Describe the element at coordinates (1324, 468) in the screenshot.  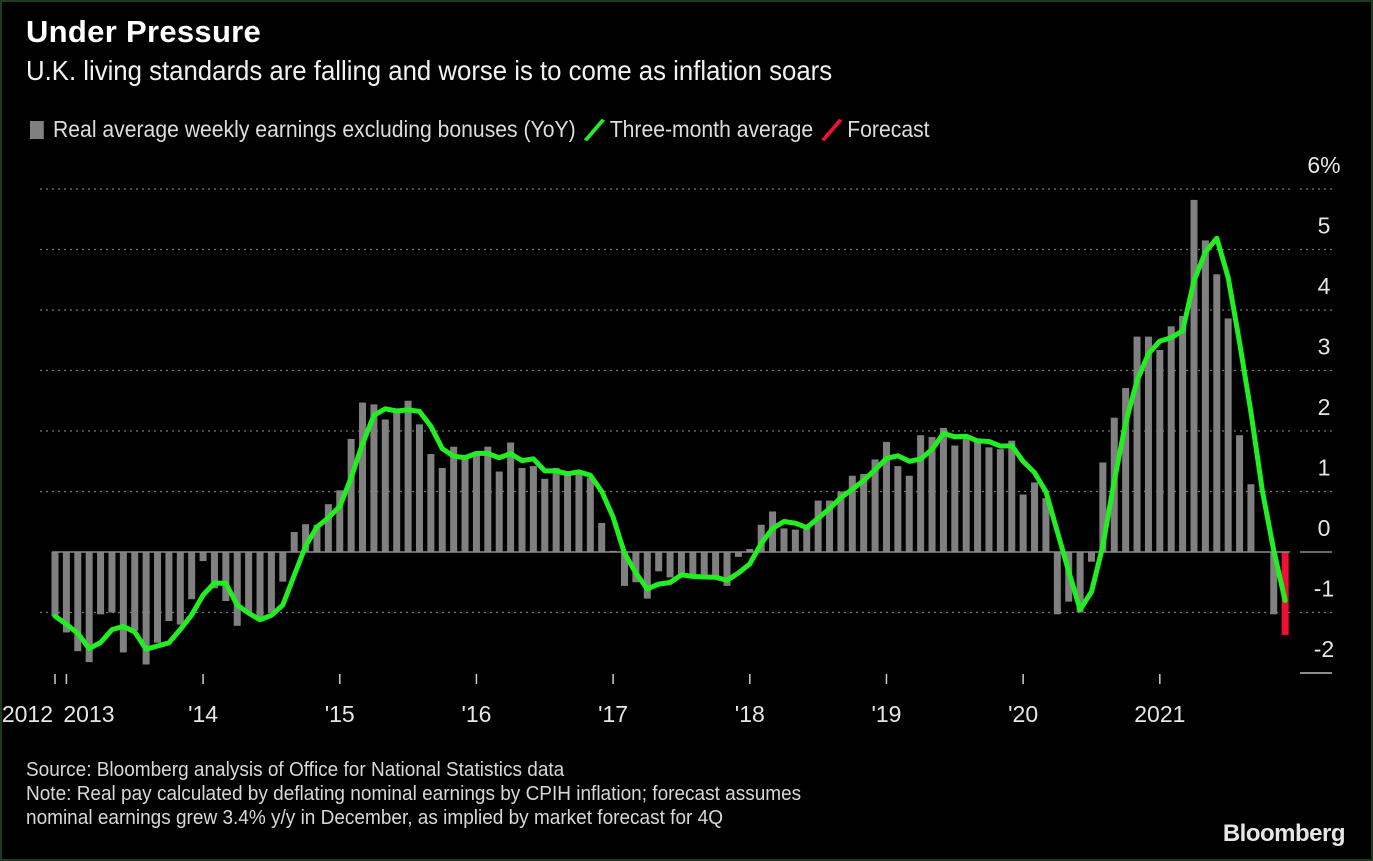
I see `y-tick-label: 1` at that location.